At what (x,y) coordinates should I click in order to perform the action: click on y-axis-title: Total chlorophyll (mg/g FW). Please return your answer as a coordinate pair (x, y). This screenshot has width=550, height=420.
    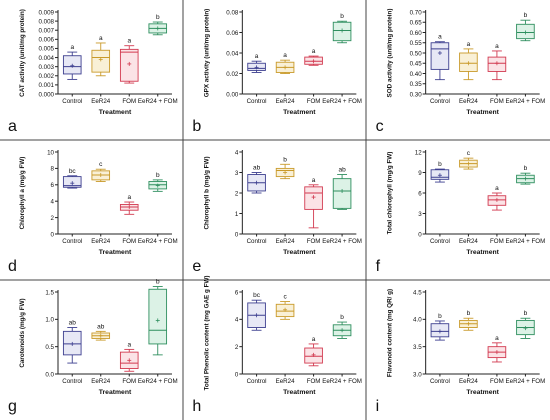
    Looking at the image, I should click on (390, 193).